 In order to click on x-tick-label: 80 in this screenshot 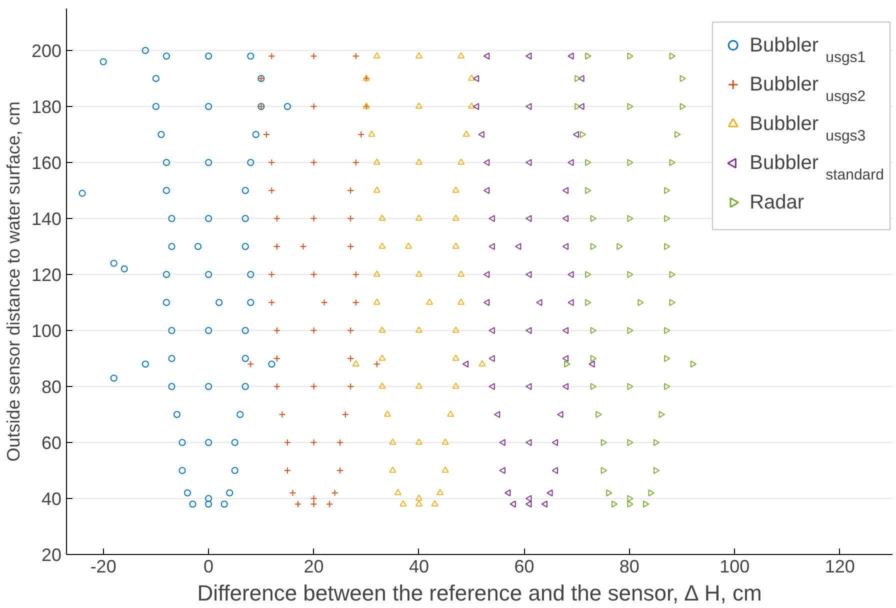, I will do `click(629, 566)`.